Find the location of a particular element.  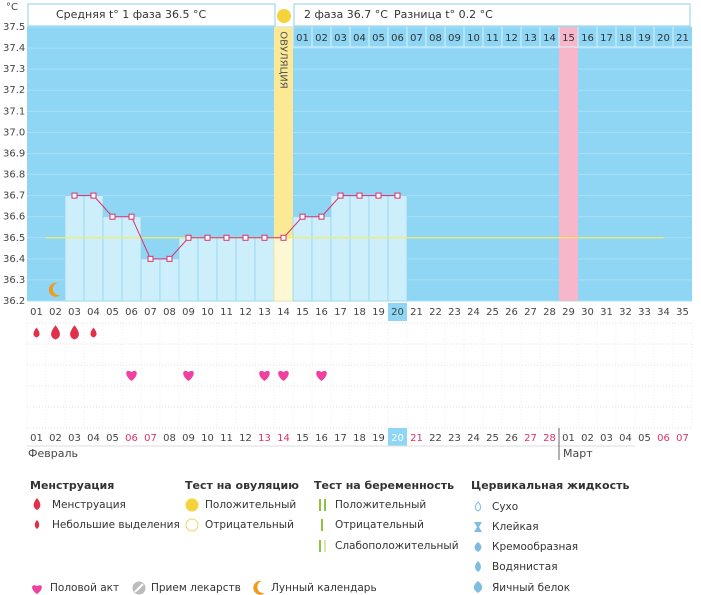

temperature-line is located at coordinates (236, 227).